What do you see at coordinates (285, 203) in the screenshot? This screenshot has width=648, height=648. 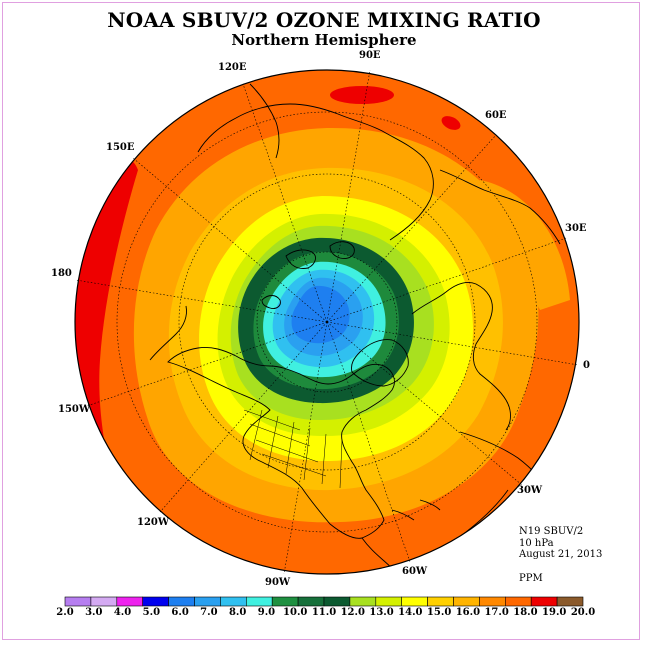 I see `meridian-120e` at bounding box center [285, 203].